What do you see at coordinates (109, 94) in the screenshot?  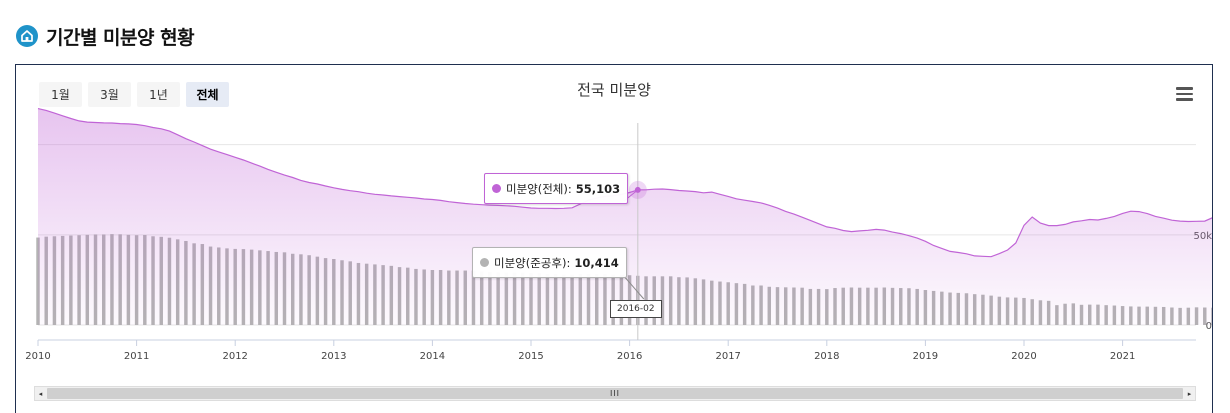 I see `range-button-3m: 3월` at bounding box center [109, 94].